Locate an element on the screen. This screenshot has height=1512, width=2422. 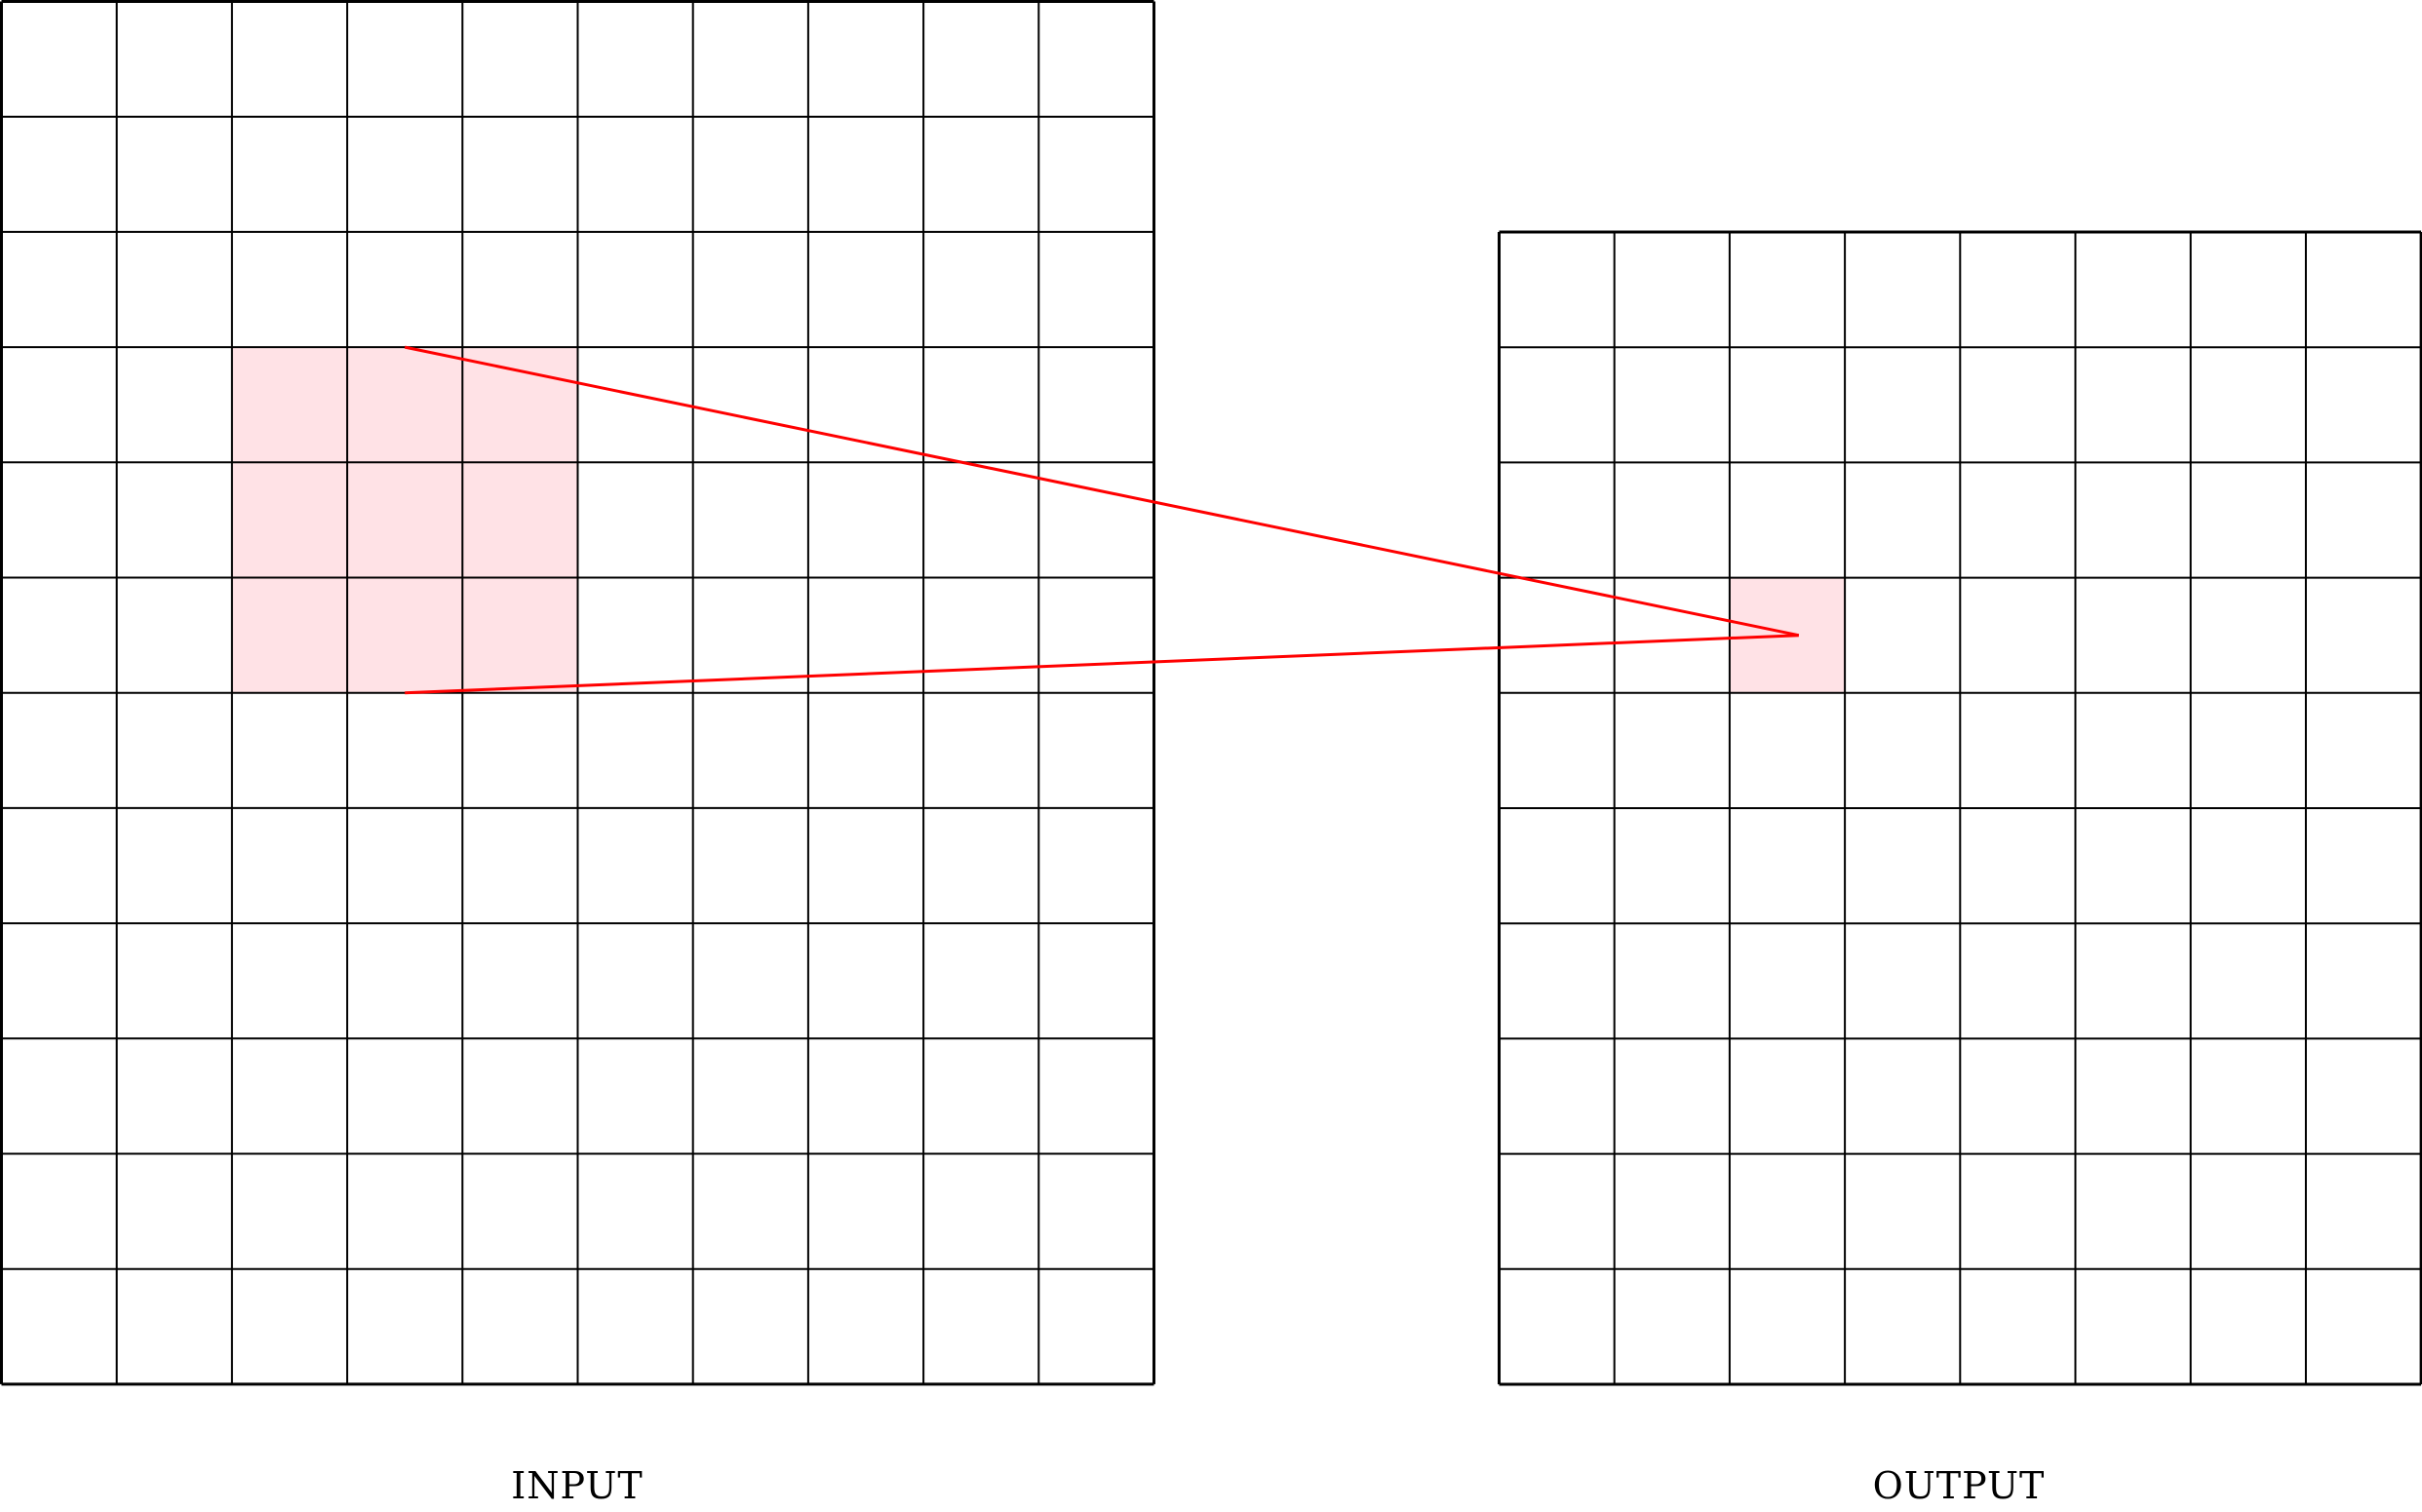
input-highlight-rect is located at coordinates (404, 520).